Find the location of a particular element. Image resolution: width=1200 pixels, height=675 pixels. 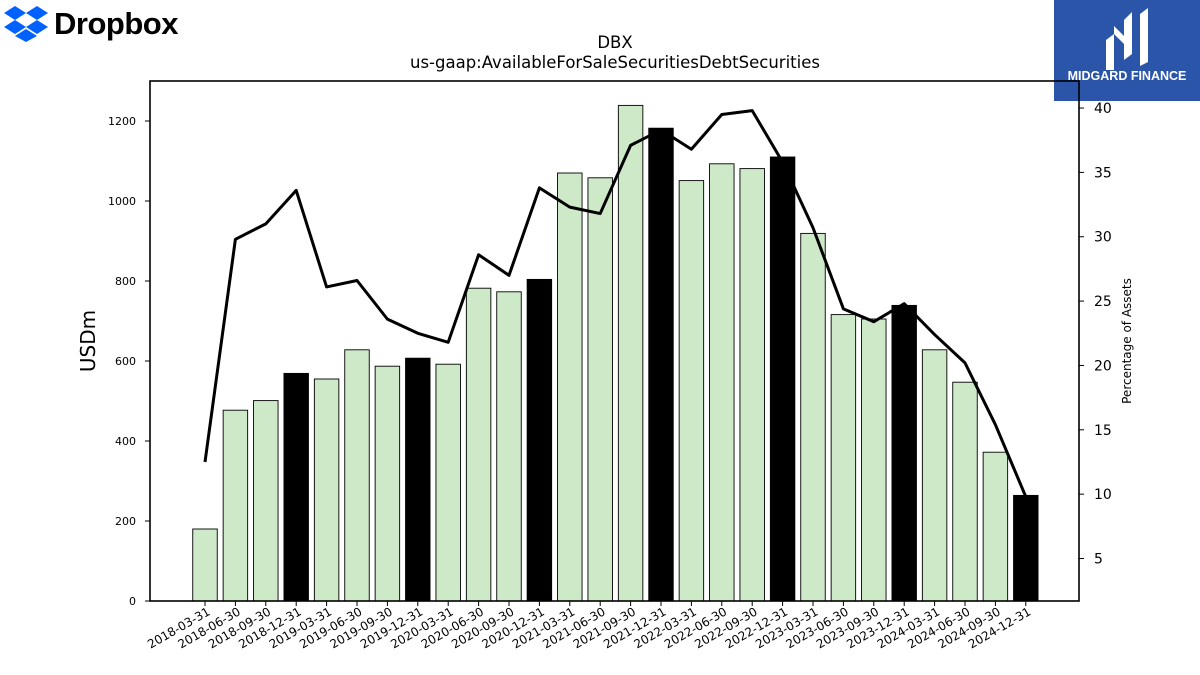

midgard-finance-logo: MIDGARD FINANCE is located at coordinates (1127, 50).